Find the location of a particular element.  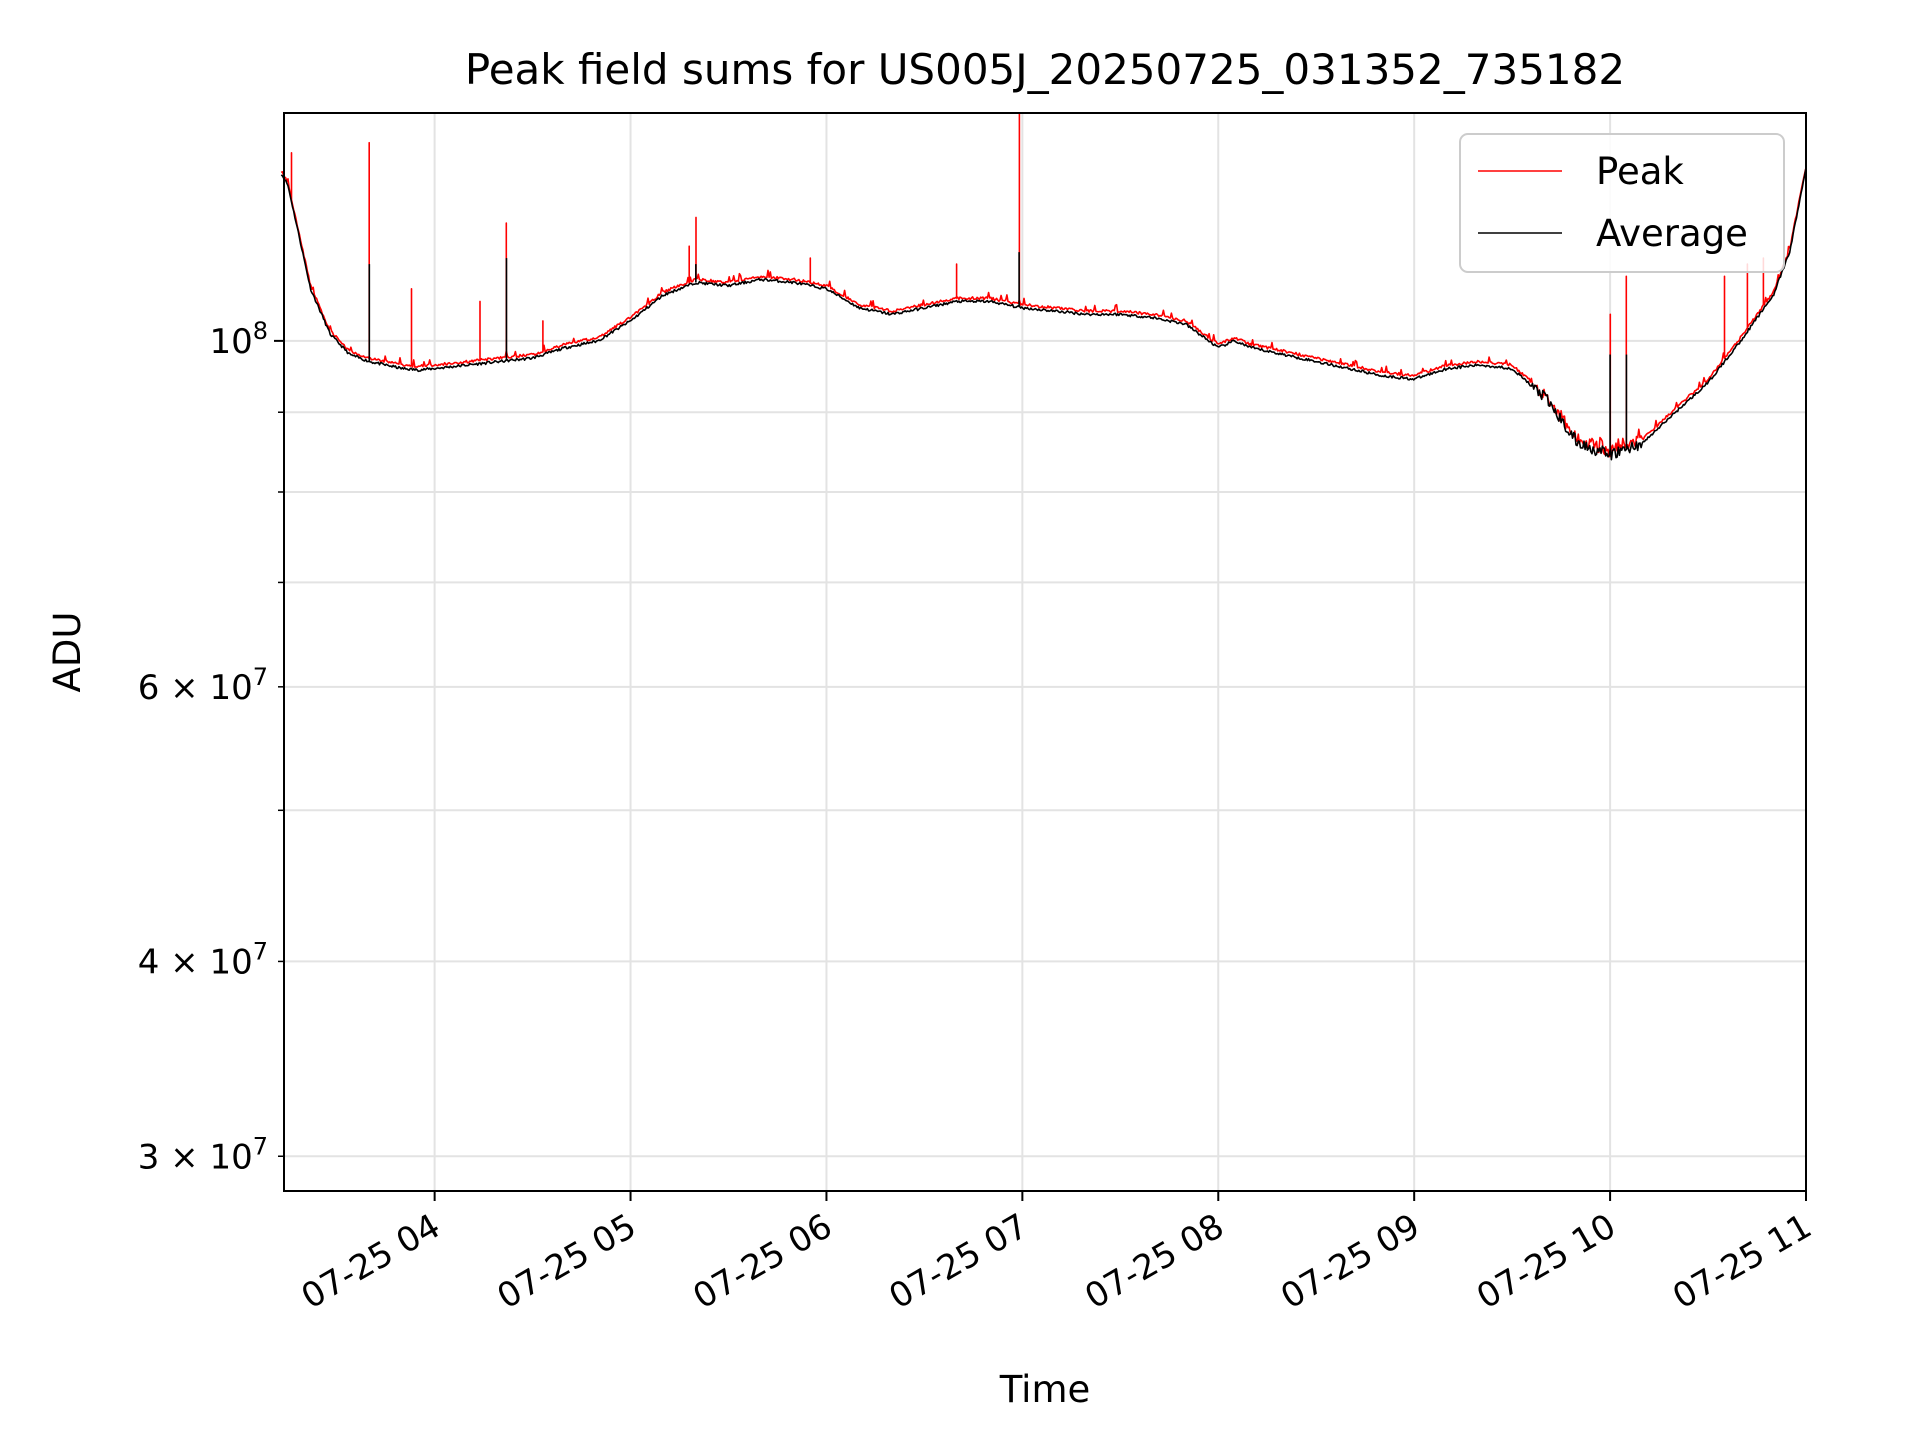

y-tick-label: 6 × 107 is located at coordinates (203, 685).